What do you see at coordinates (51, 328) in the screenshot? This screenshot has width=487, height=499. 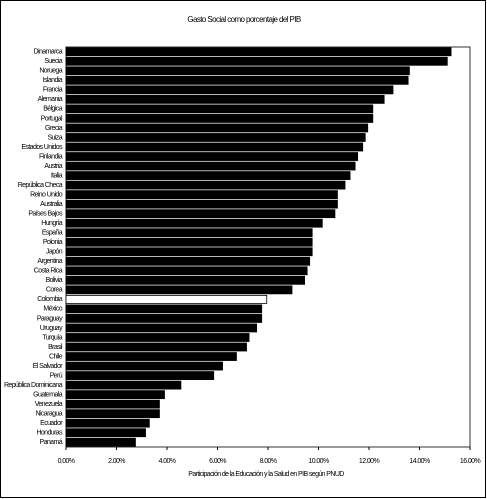 I see `y-tick-label: Uruguay` at bounding box center [51, 328].